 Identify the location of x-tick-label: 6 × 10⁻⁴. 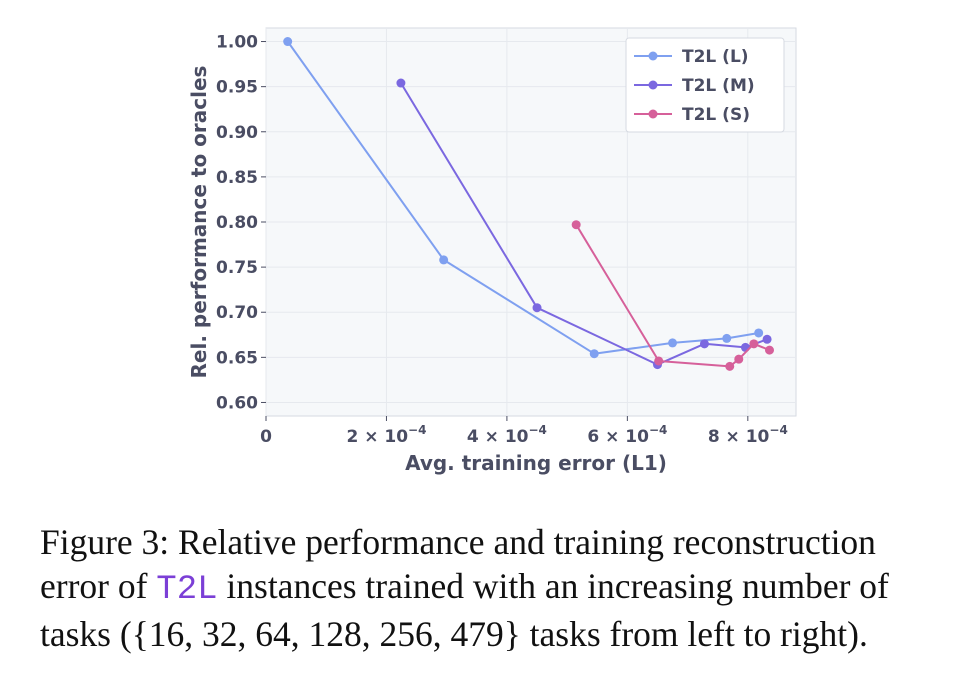
(627, 435).